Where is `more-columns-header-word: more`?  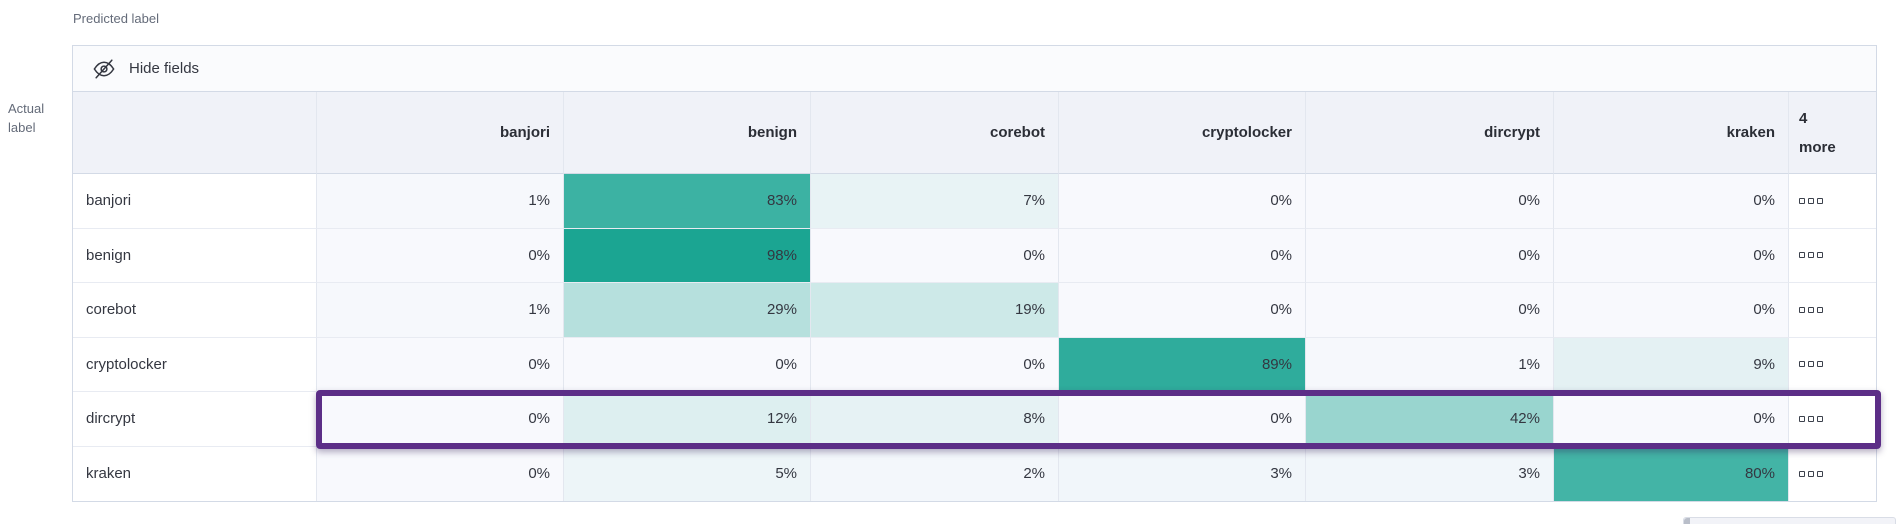 more-columns-header-word: more is located at coordinates (1817, 147).